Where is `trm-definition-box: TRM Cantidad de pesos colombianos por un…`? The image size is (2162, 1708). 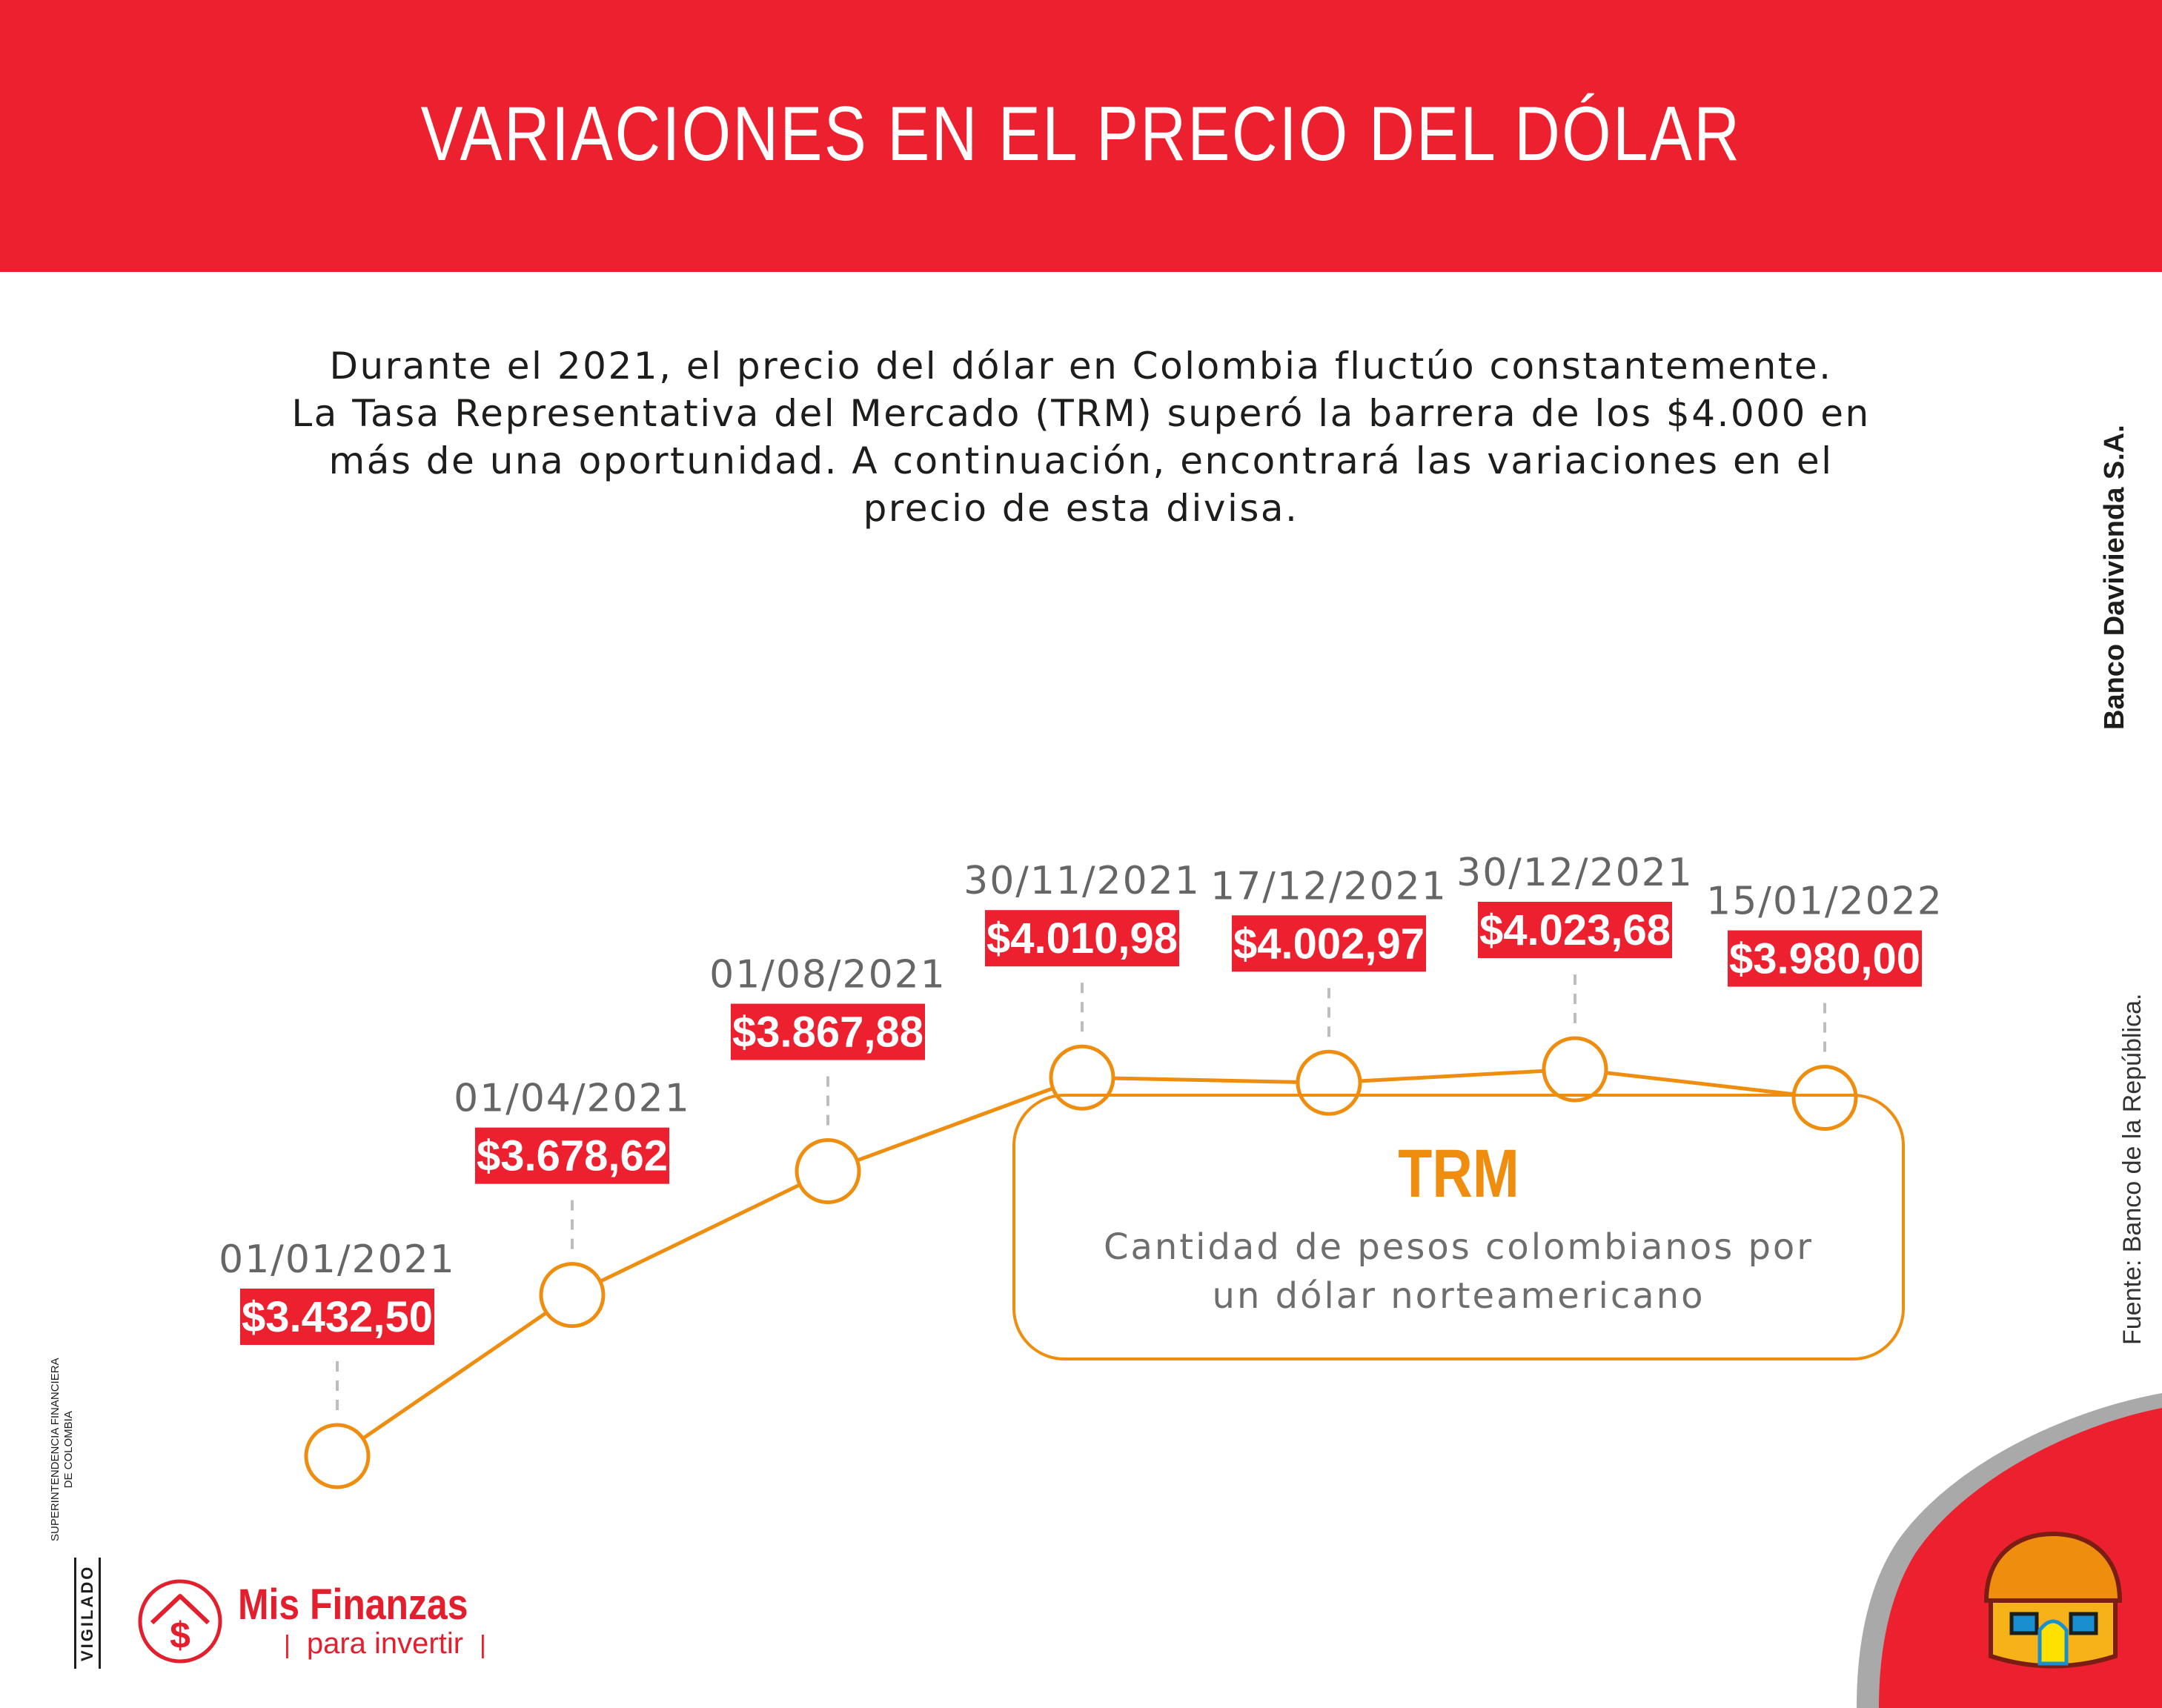 trm-definition-box: TRM Cantidad de pesos colombianos por un… is located at coordinates (1458, 1227).